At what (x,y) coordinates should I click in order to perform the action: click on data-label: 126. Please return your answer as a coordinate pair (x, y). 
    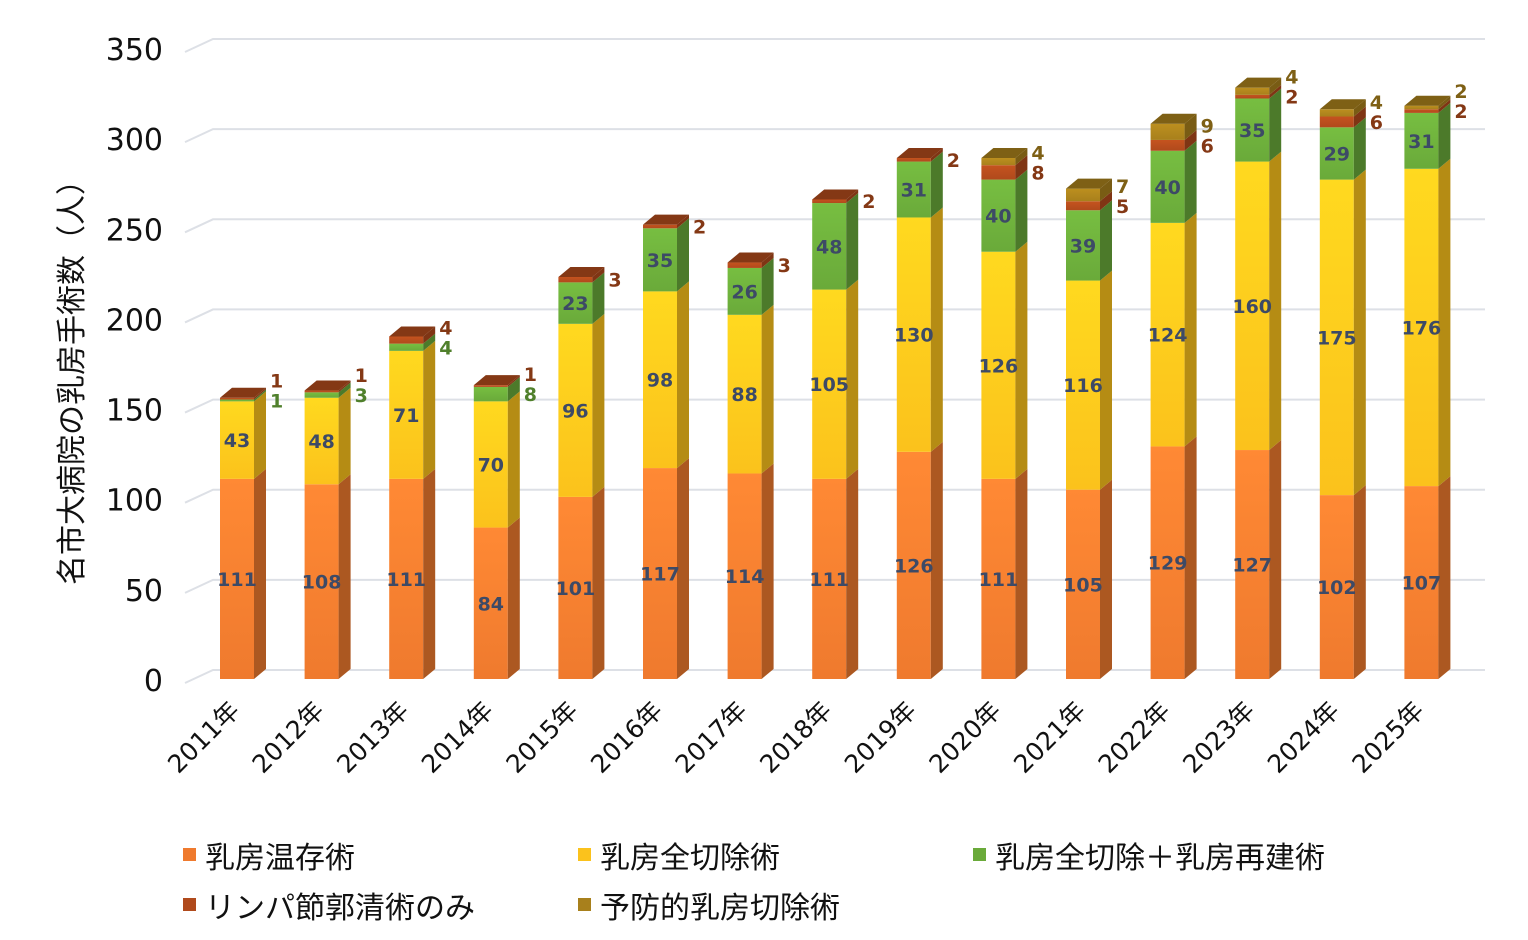
    Looking at the image, I should click on (914, 566).